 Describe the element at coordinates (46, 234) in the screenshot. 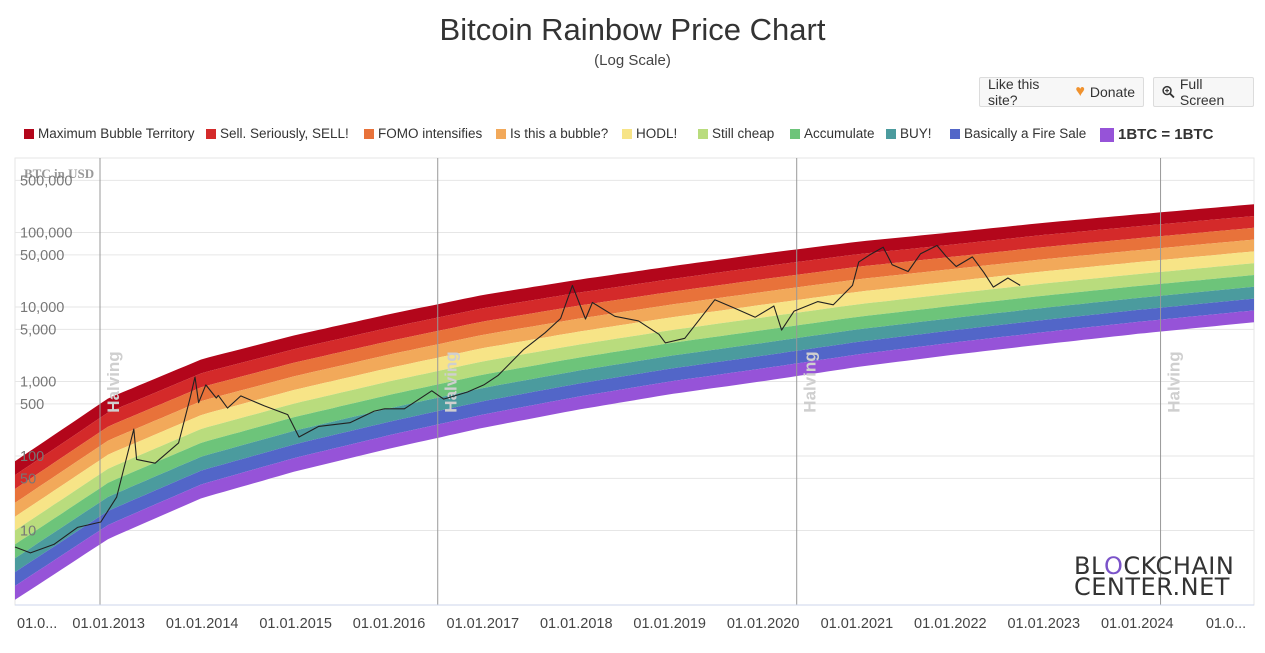

I see `y-tick-label: 100,000` at that location.